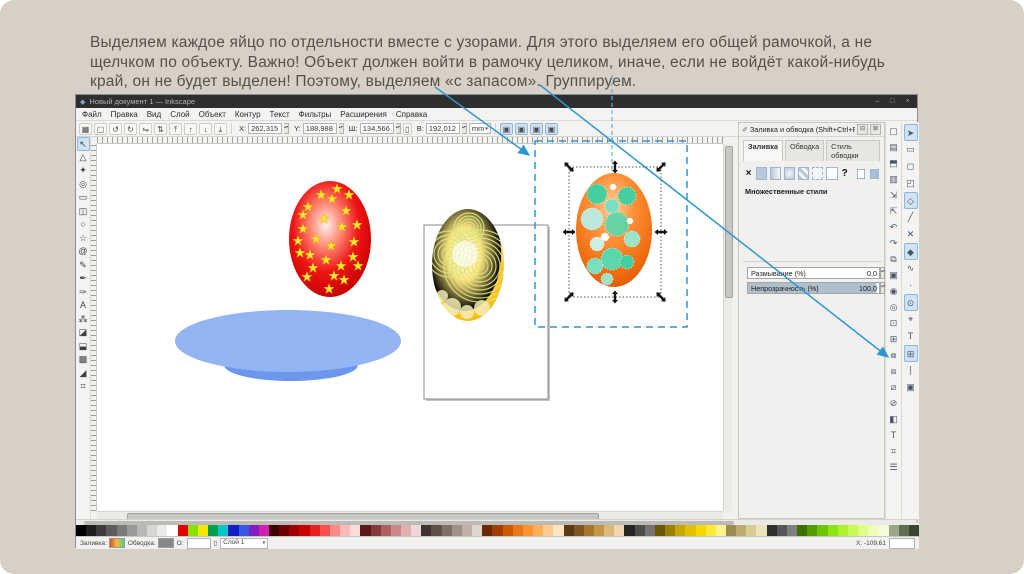 The image size is (1024, 574). Describe the element at coordinates (521, 128) in the screenshot. I see `affect-corners-toggle: ▣` at that location.